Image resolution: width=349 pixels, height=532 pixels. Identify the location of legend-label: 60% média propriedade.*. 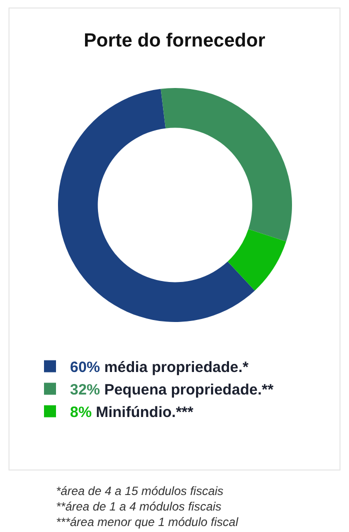
(159, 367).